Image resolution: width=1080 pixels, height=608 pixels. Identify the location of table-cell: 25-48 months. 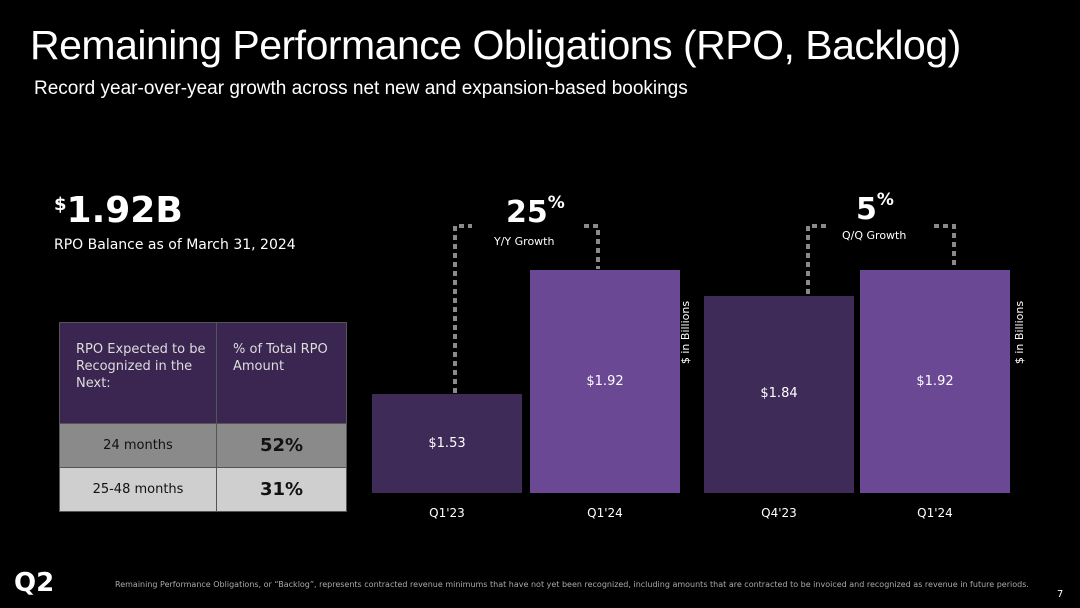
(138, 489).